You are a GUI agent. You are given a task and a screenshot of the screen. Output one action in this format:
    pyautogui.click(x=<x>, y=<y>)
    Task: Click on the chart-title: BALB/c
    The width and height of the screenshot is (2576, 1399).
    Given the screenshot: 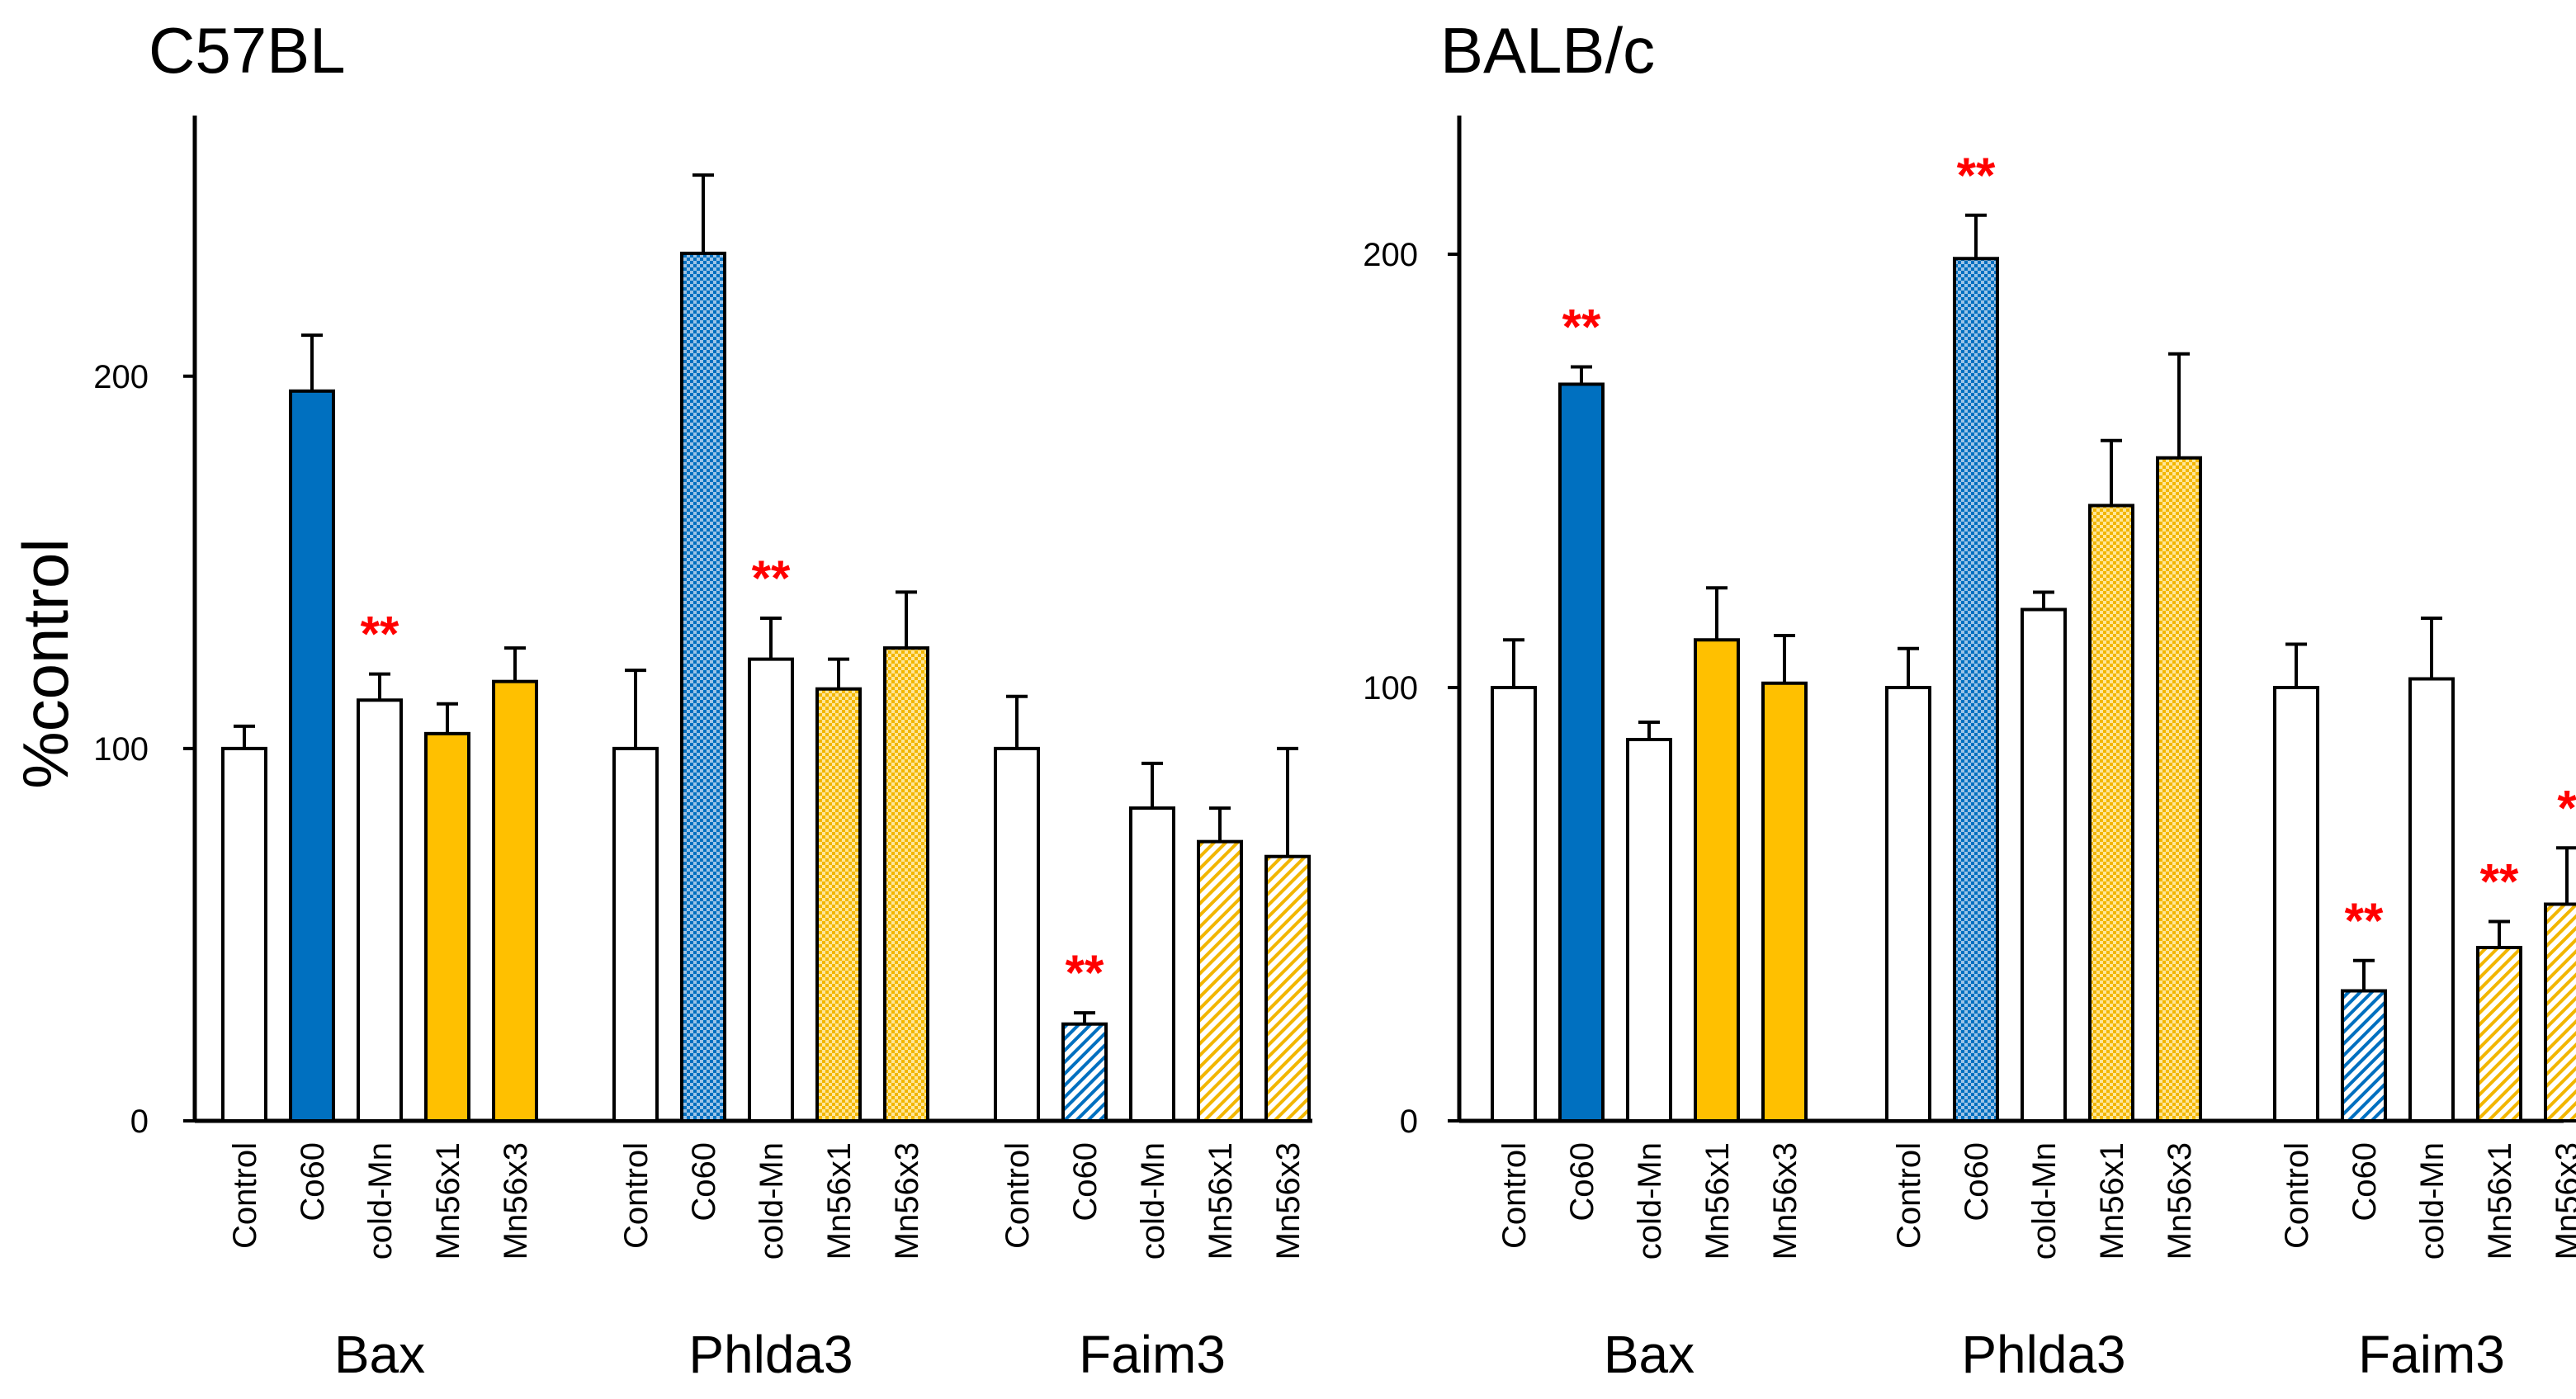 What is the action you would take?
    pyautogui.click(x=1547, y=50)
    